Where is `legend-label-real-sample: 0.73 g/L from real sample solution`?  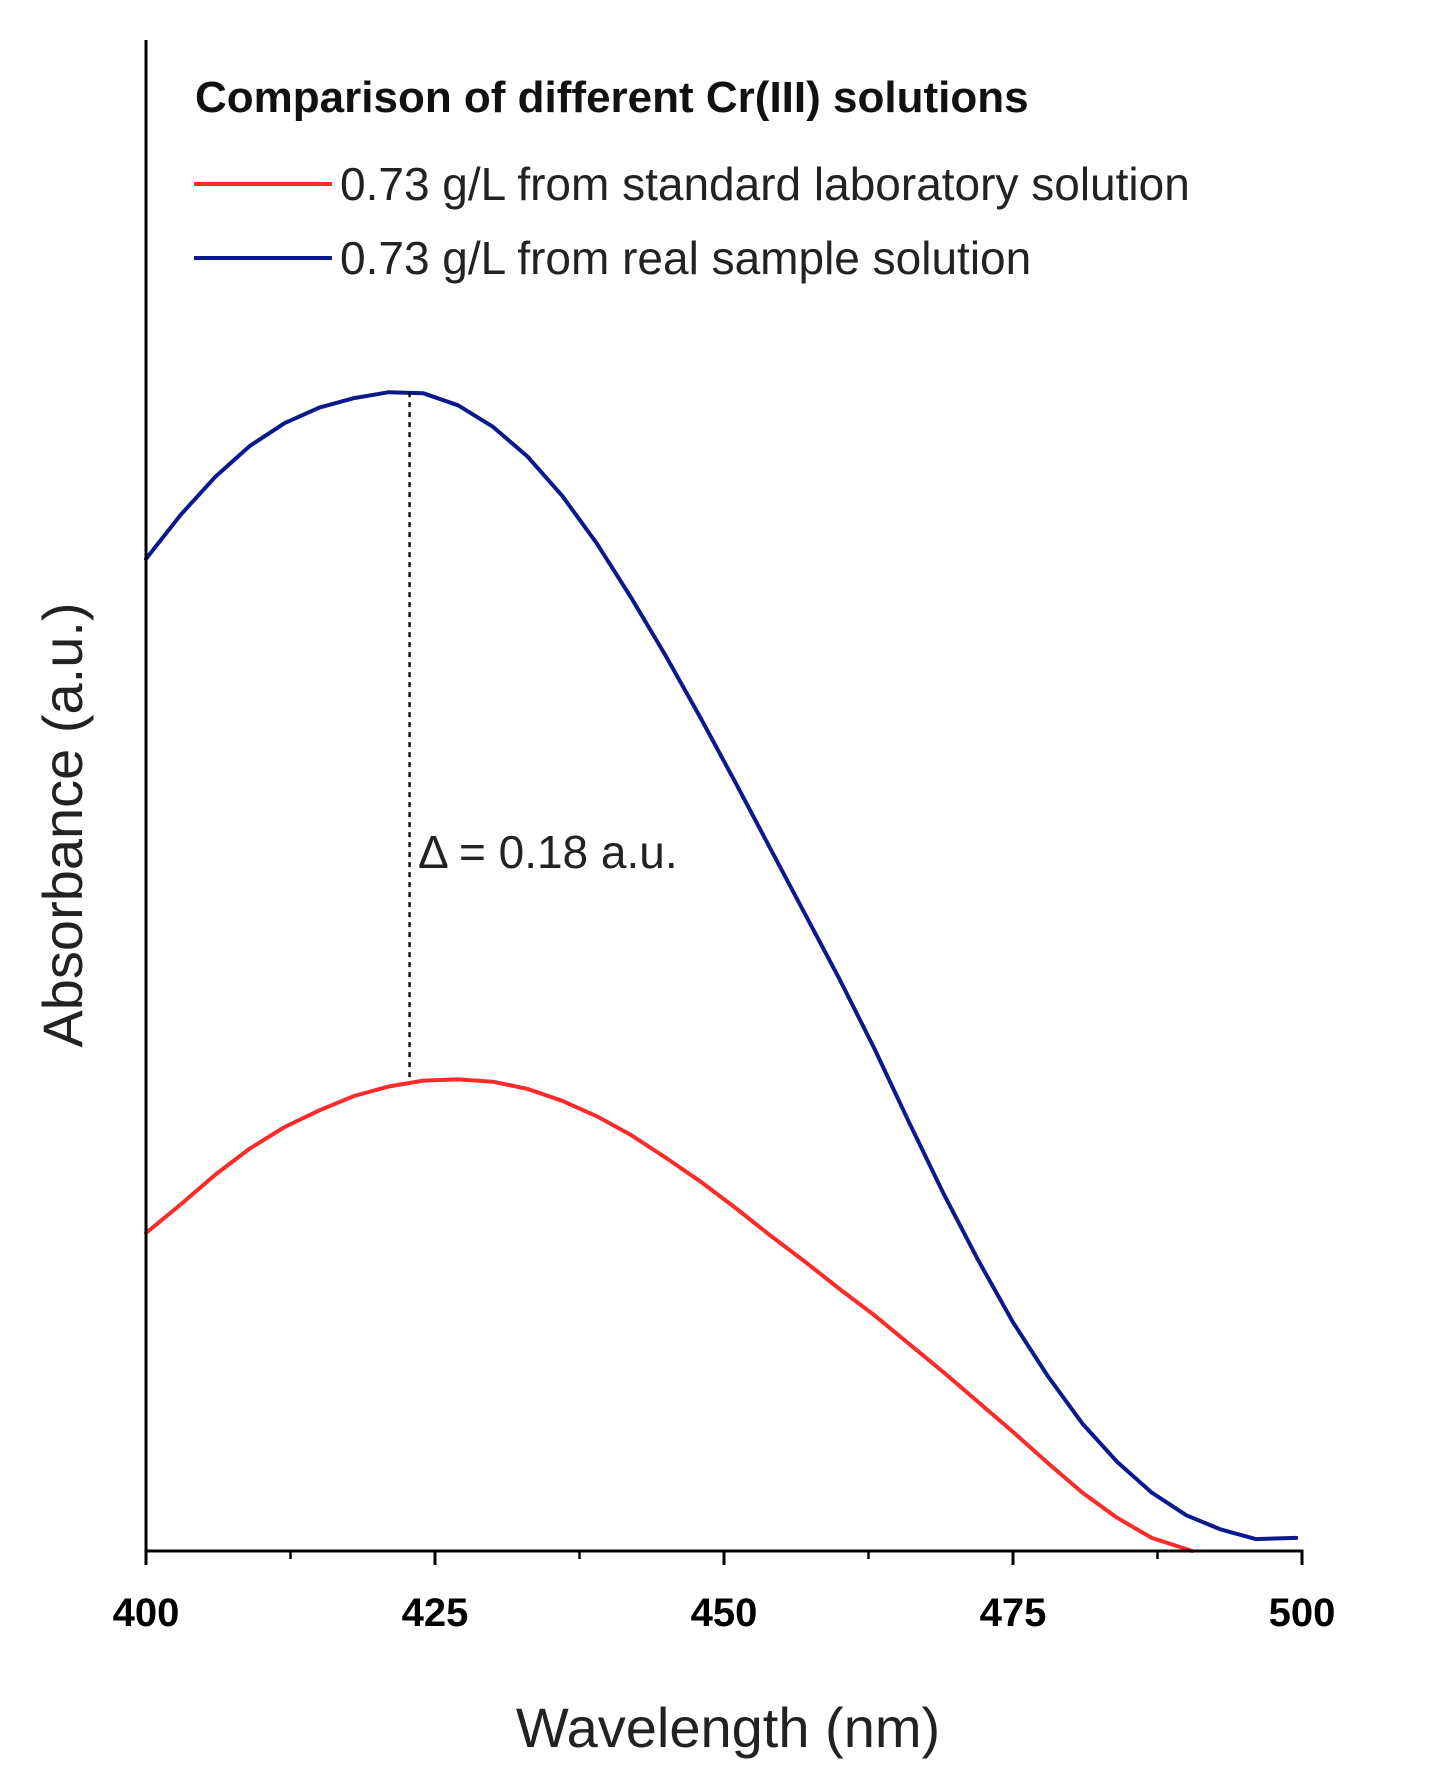 legend-label-real-sample: 0.73 g/L from real sample solution is located at coordinates (685, 258).